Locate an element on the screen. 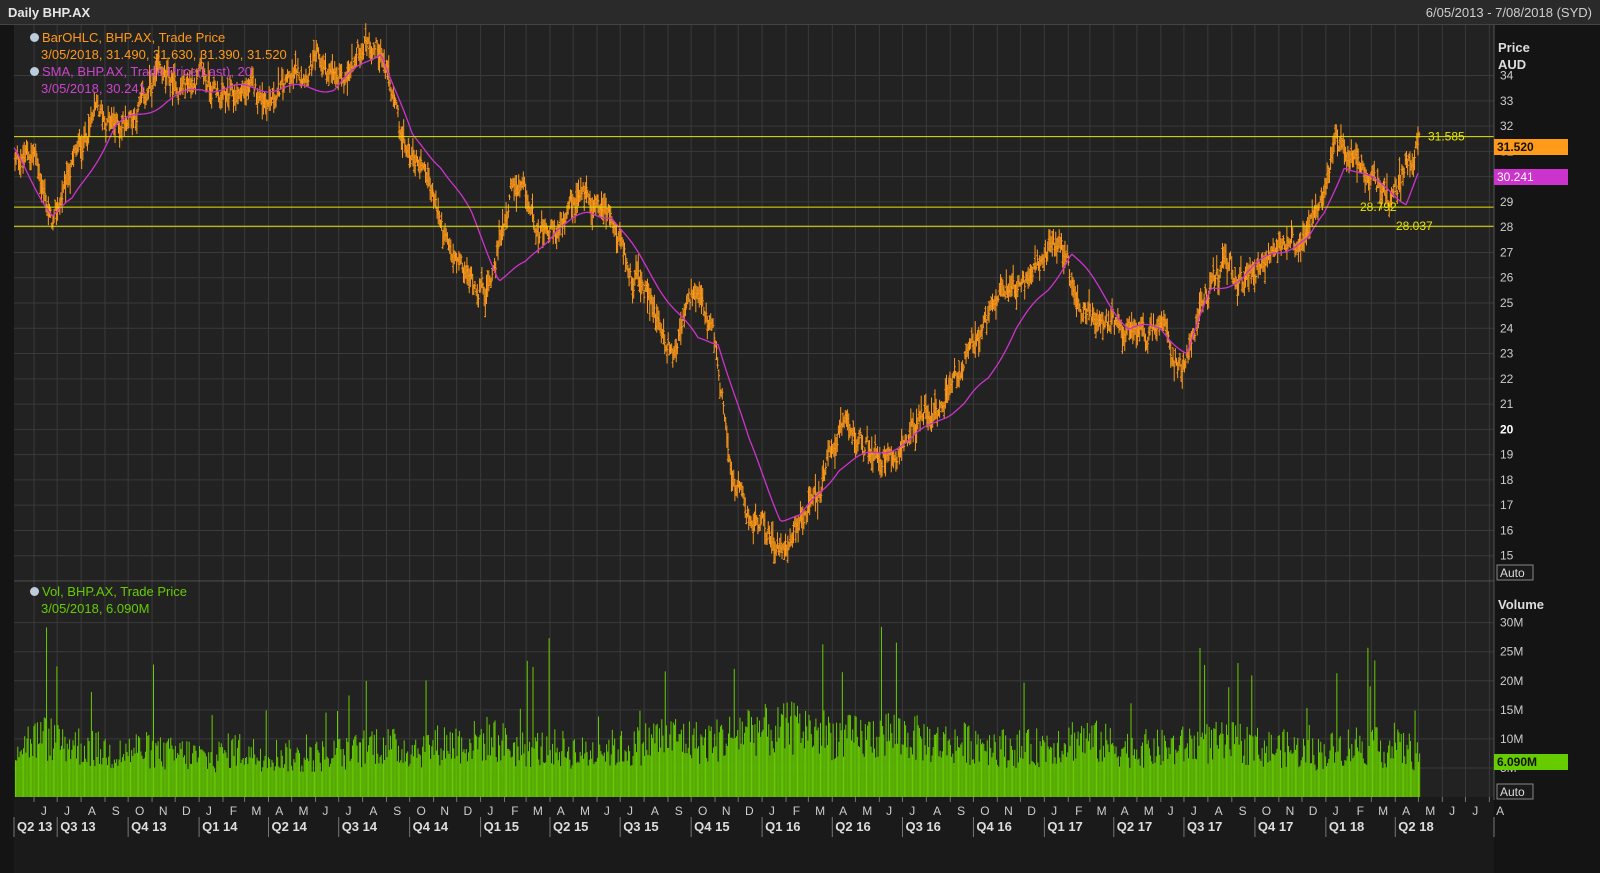  date-range: 6/05/2013 - 7/08/2018 (SYD) is located at coordinates (1508, 12).